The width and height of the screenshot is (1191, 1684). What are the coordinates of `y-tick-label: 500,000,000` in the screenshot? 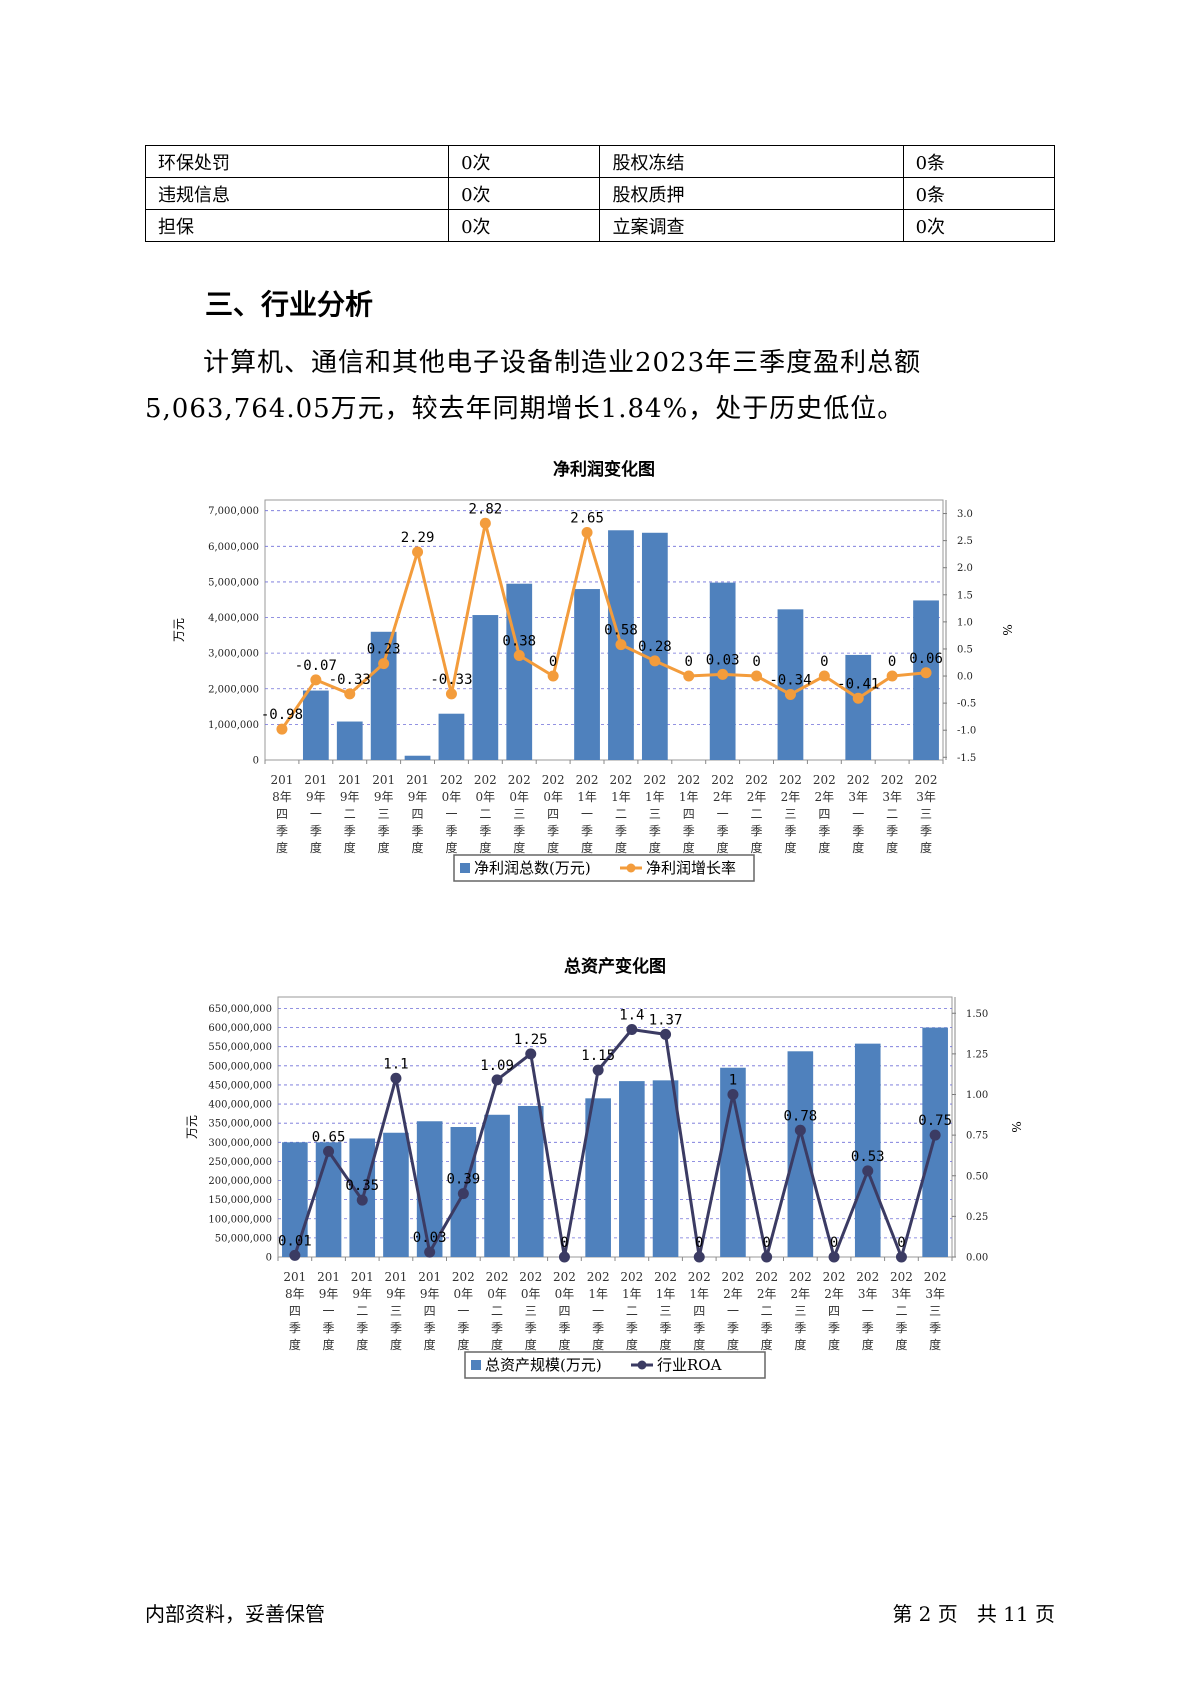 It's located at (240, 1066).